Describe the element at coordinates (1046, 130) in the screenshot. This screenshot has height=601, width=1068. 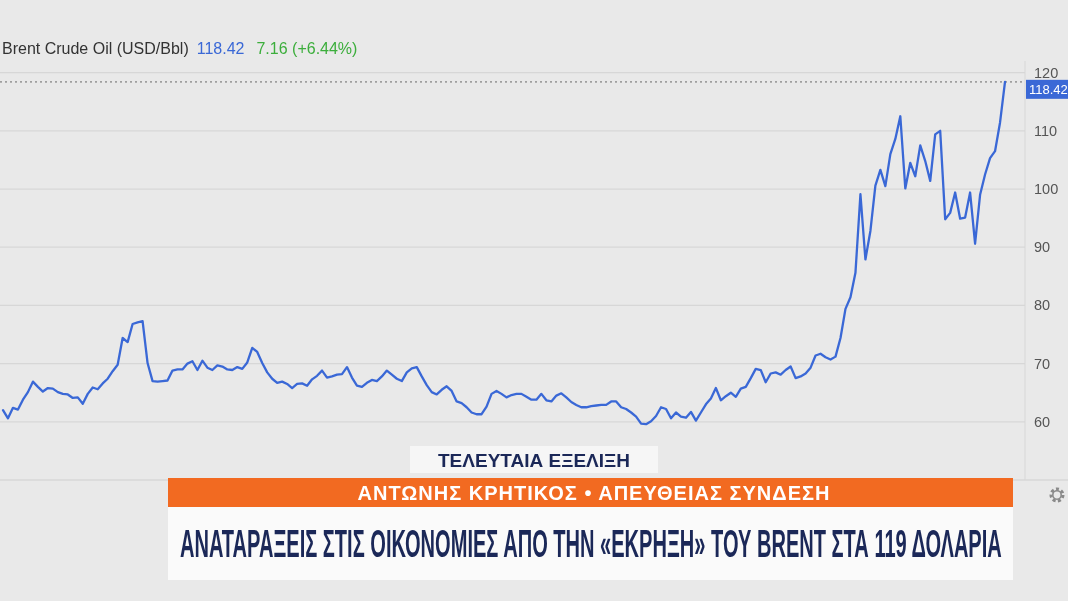
I see `y-tick-label: 110` at that location.